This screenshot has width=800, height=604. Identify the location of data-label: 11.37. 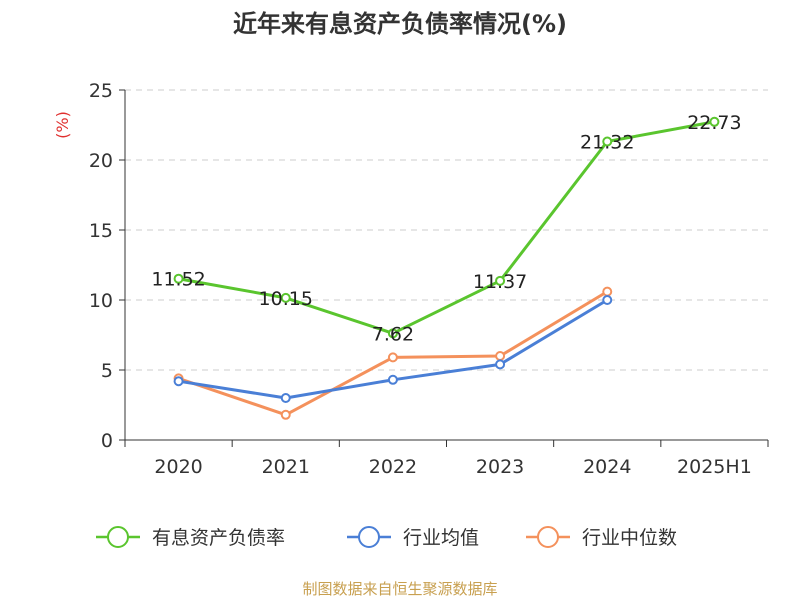
(500, 282).